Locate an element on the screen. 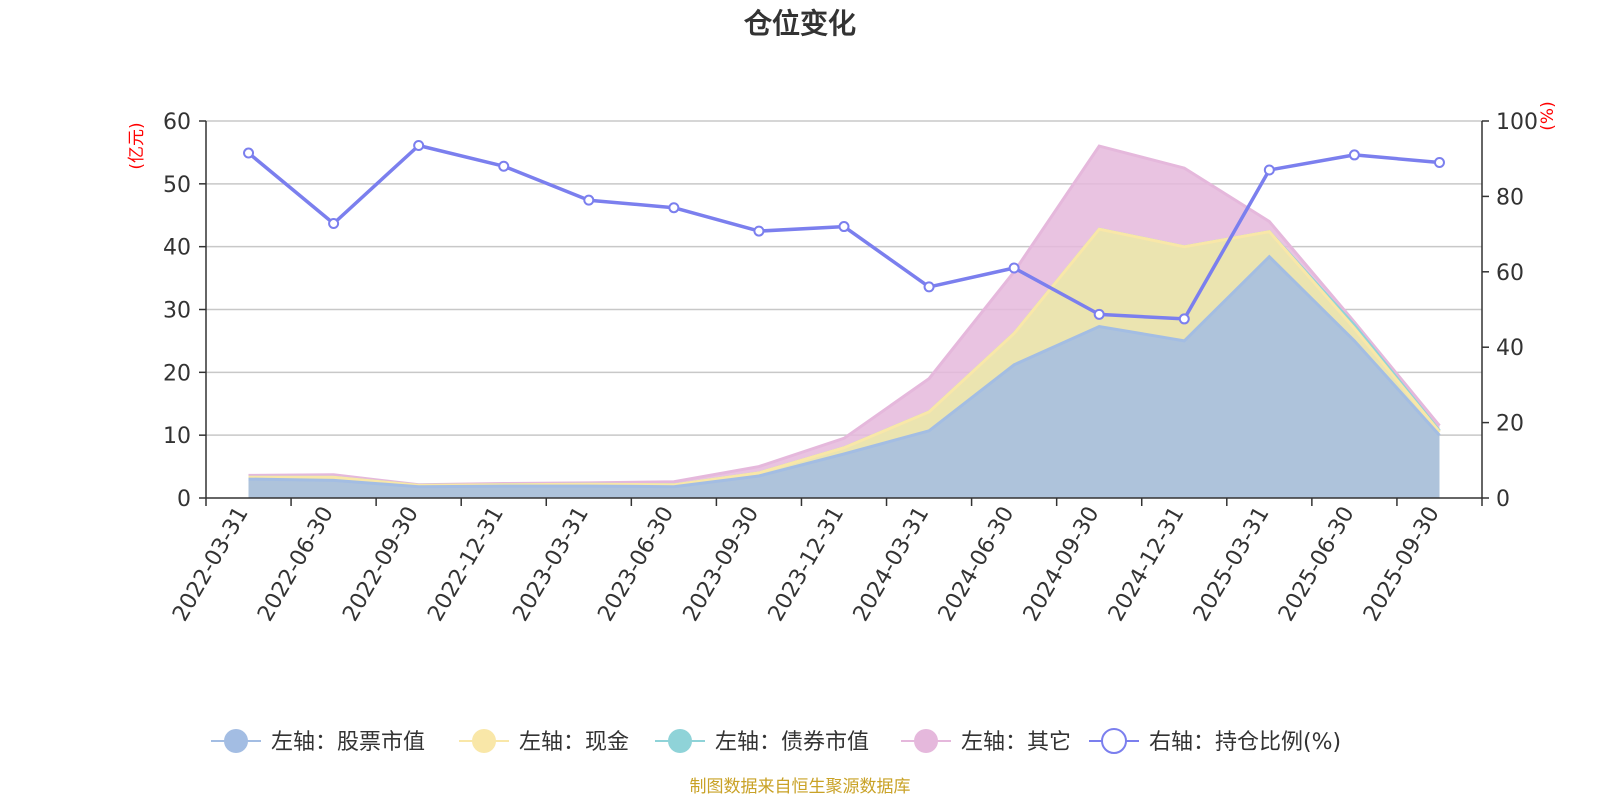 This screenshot has height=800, width=1600. legend-item-0: 左轴：股票市值 is located at coordinates (318, 742).